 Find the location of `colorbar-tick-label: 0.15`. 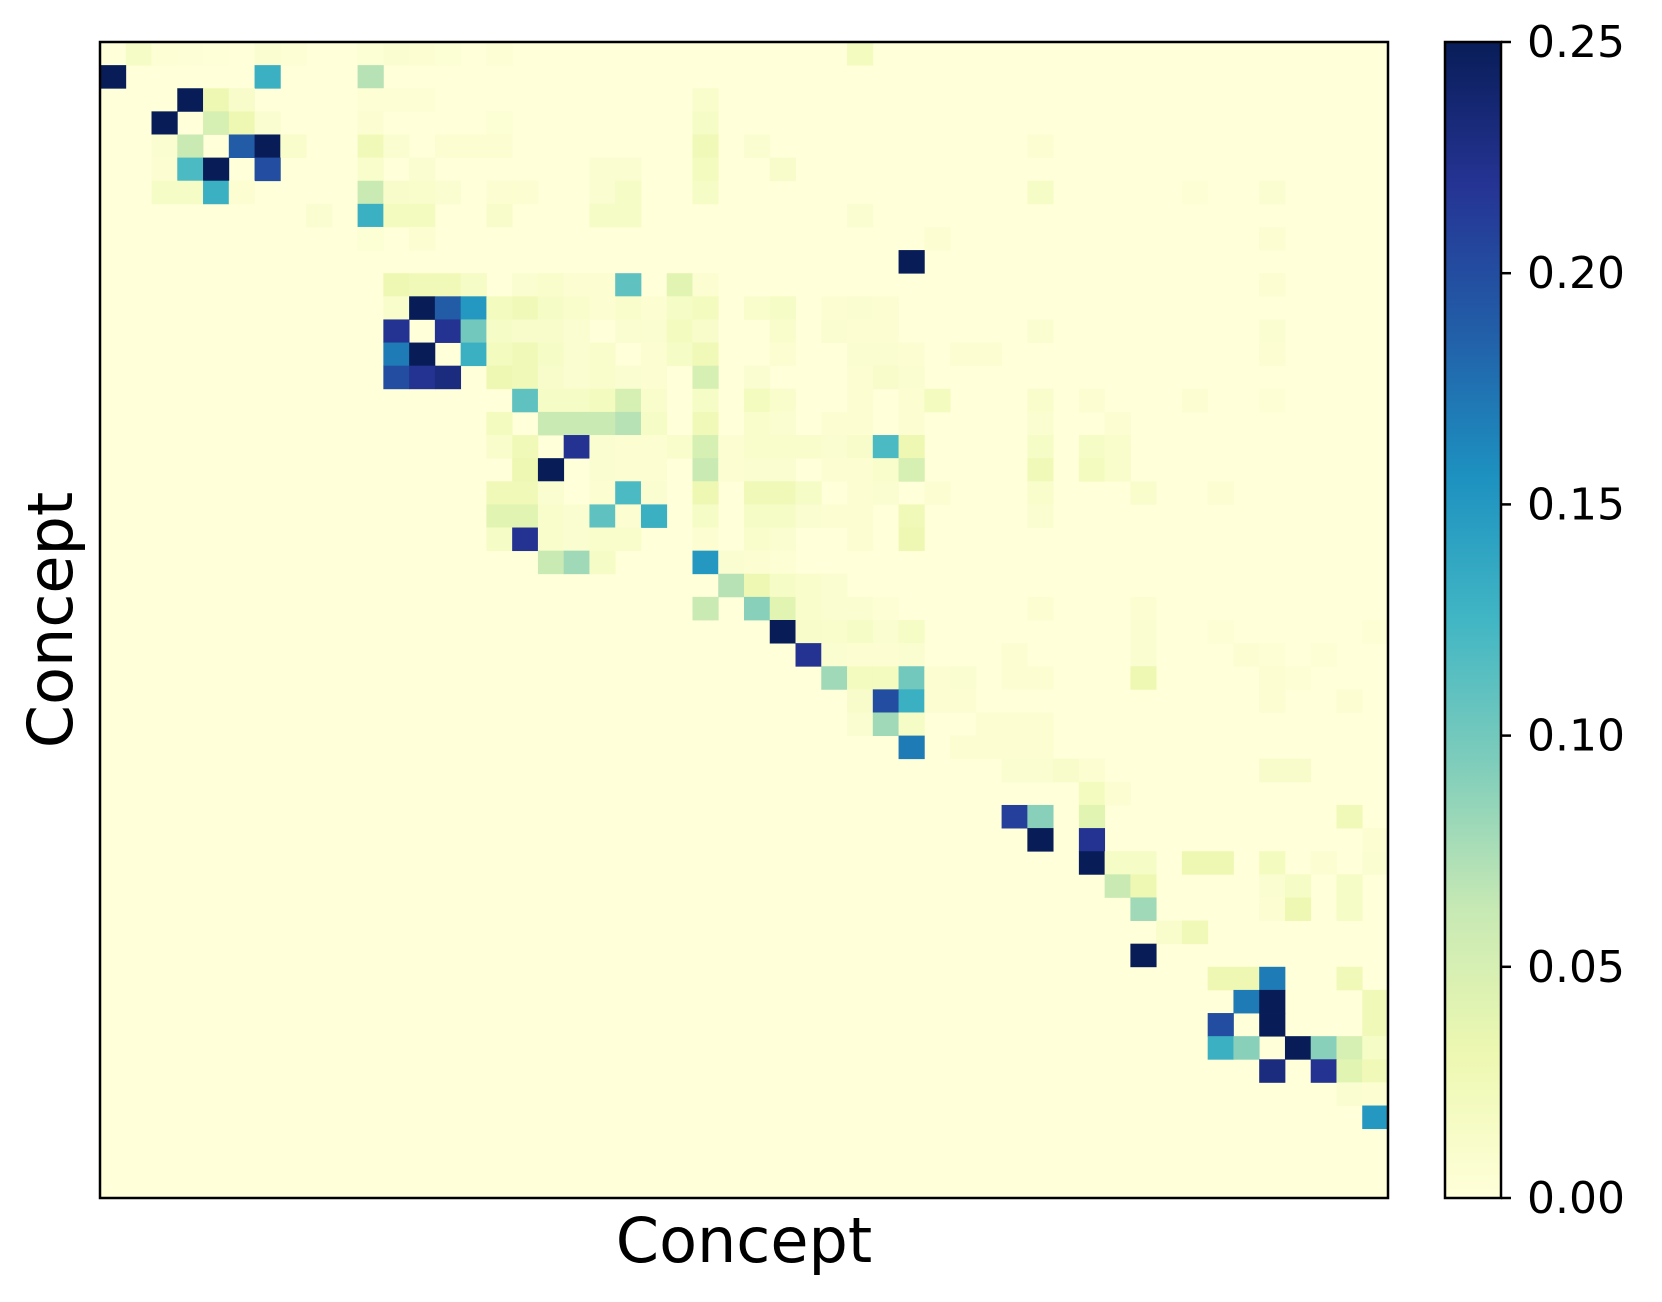

colorbar-tick-label: 0.15 is located at coordinates (1576, 504).